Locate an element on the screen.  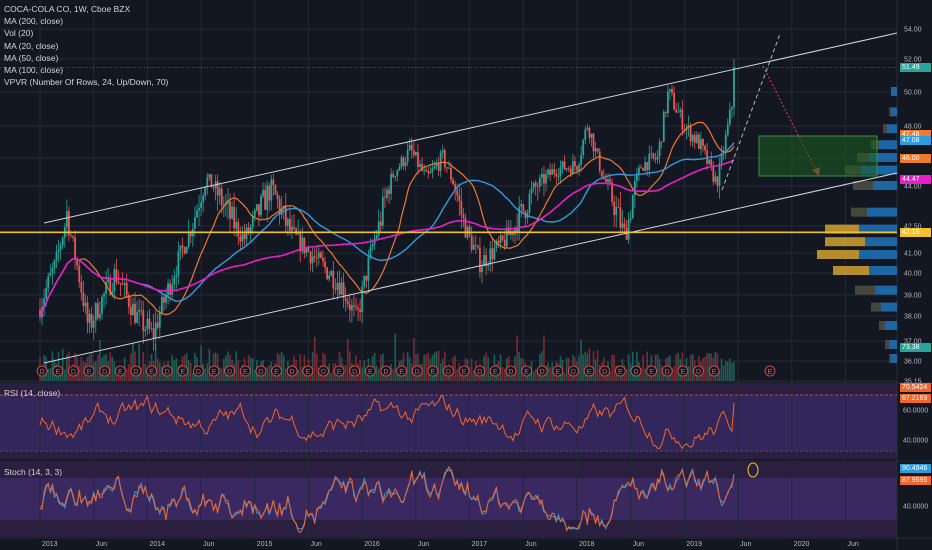
indicator-ma20: MA (20, close) is located at coordinates (31, 45).